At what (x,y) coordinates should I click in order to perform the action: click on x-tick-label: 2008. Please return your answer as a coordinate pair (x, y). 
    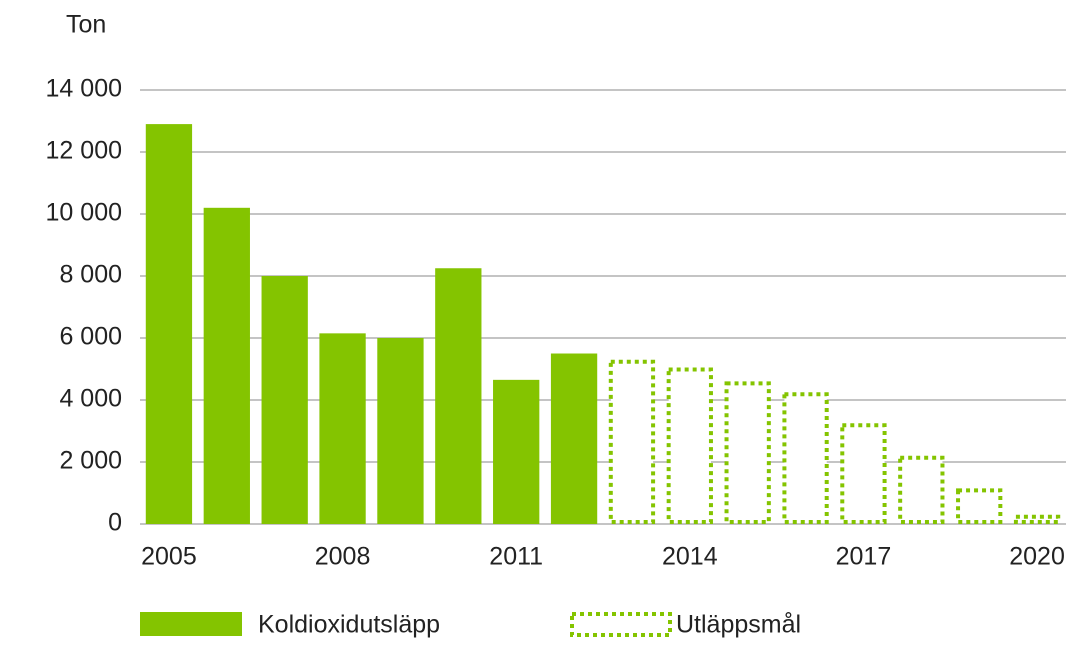
    Looking at the image, I should click on (343, 557).